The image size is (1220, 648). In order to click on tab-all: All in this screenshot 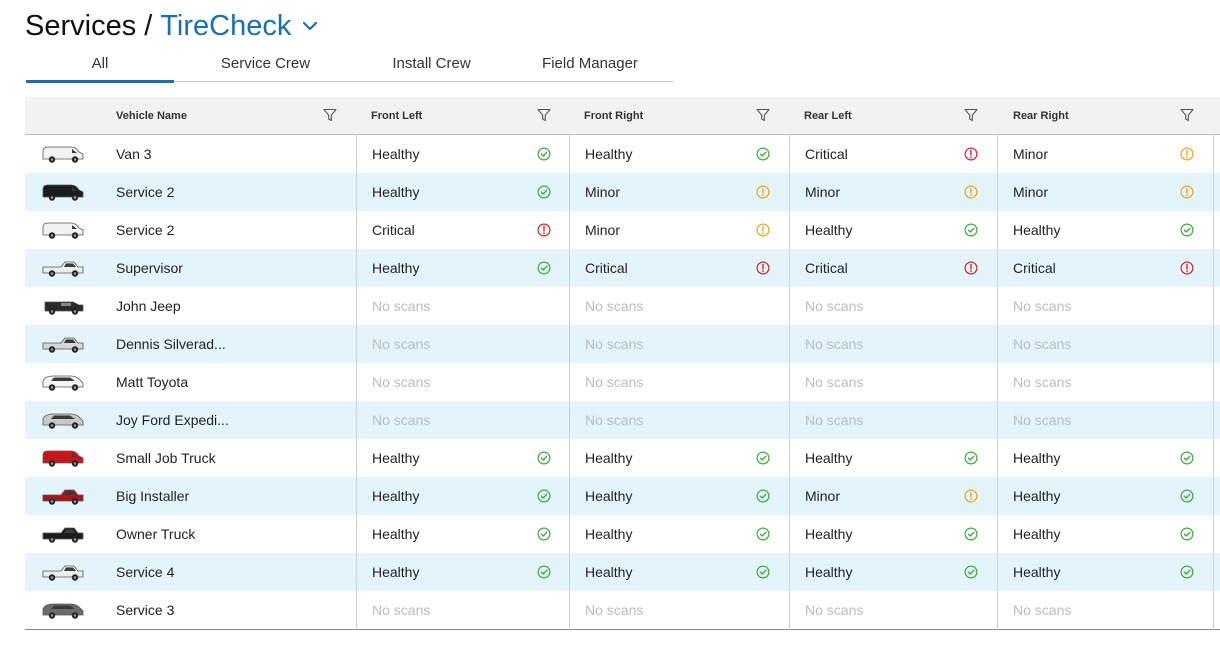, I will do `click(100, 66)`.